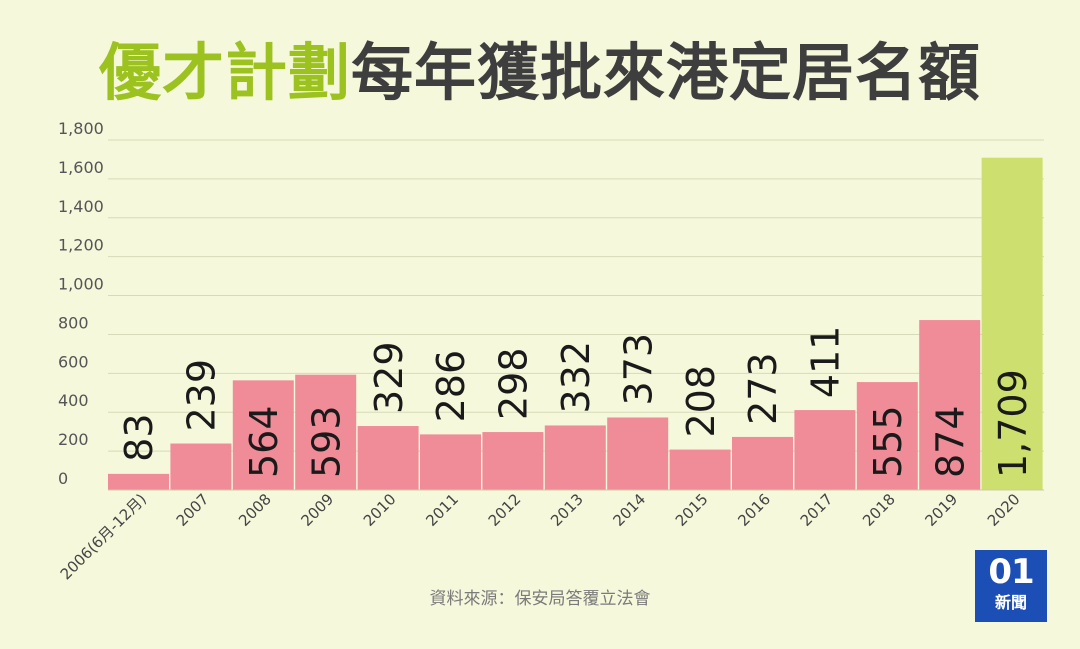 This screenshot has height=649, width=1080. What do you see at coordinates (73, 322) in the screenshot?
I see `y-tick-label: 800` at bounding box center [73, 322].